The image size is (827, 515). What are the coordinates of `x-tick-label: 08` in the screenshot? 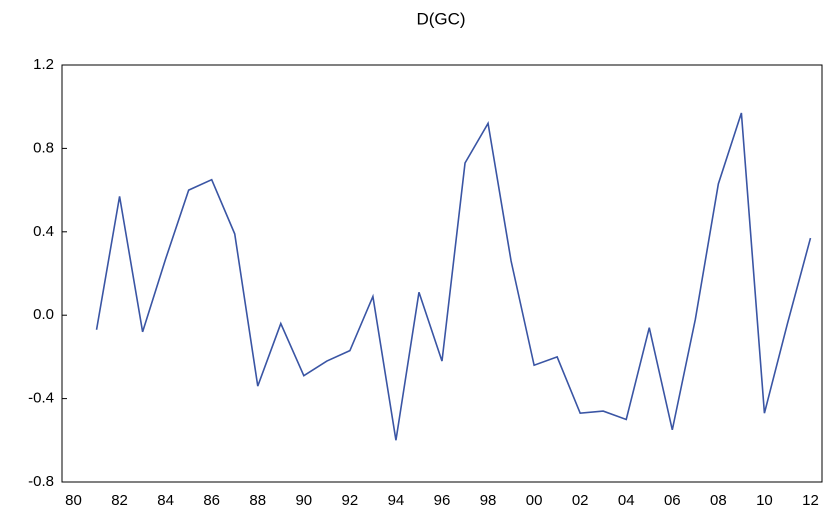 It's located at (718, 500).